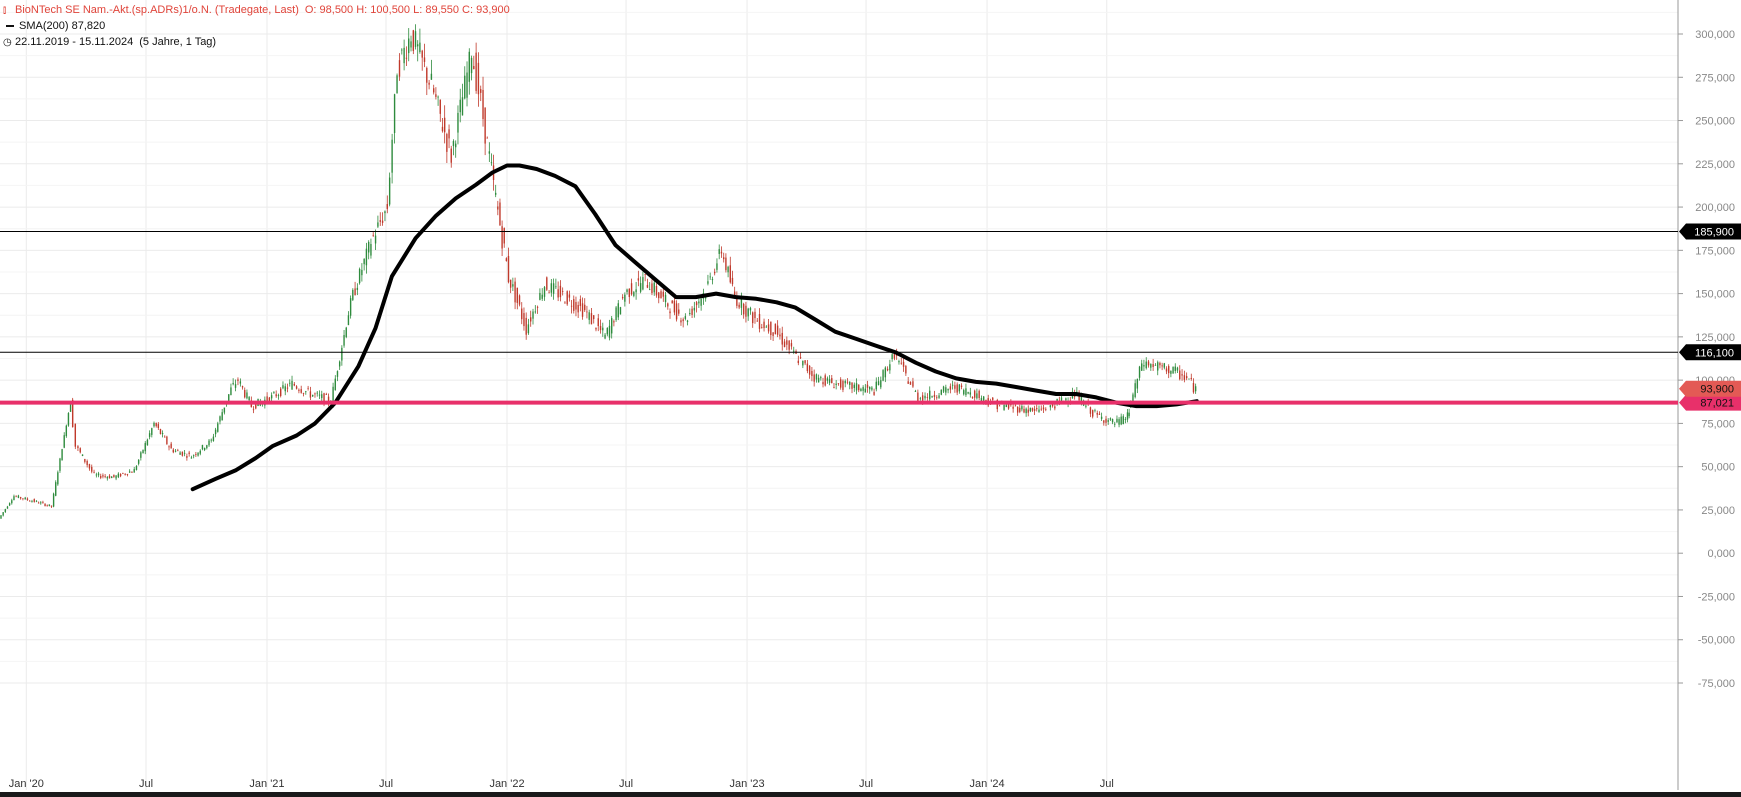 This screenshot has width=1741, height=797. I want to click on last-price-tag-label: 93,900, so click(1717, 390).